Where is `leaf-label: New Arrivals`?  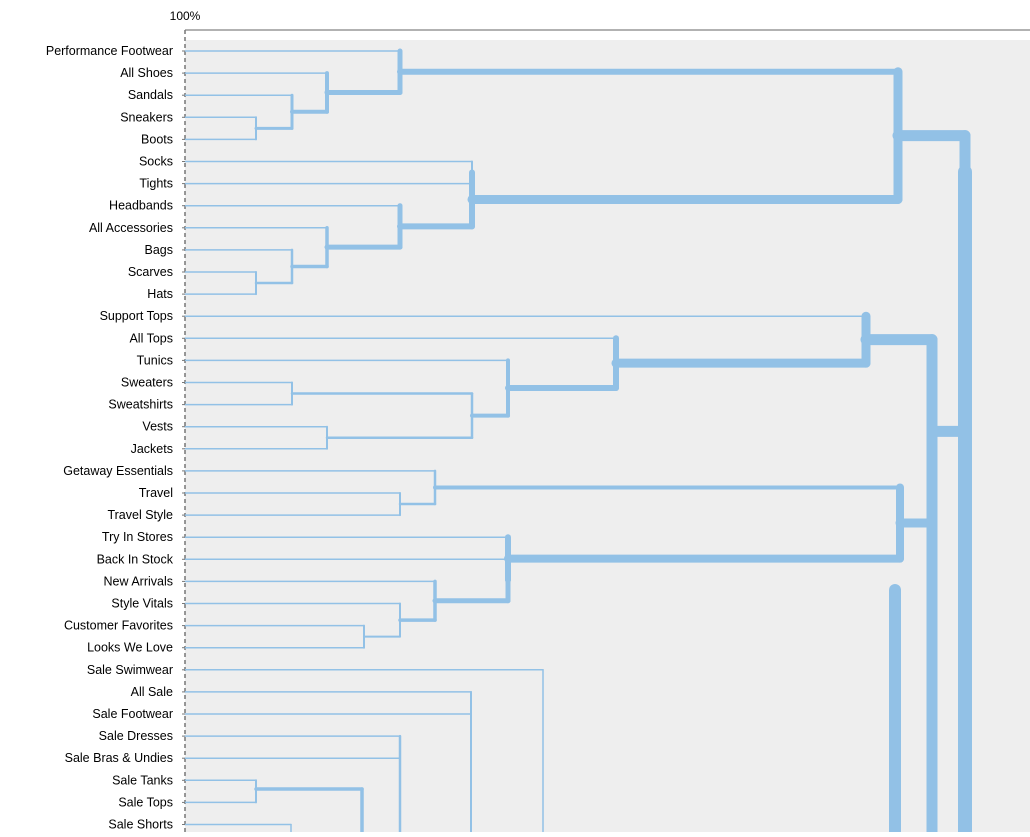
leaf-label: New Arrivals is located at coordinates (138, 581).